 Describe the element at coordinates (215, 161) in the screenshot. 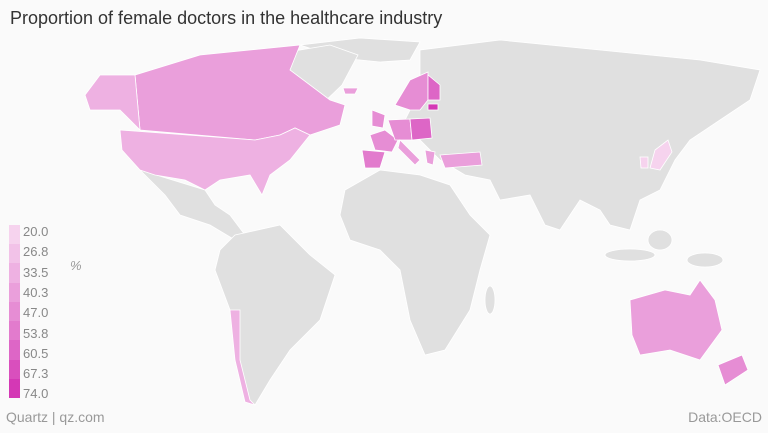

I see `country-united-states` at that location.